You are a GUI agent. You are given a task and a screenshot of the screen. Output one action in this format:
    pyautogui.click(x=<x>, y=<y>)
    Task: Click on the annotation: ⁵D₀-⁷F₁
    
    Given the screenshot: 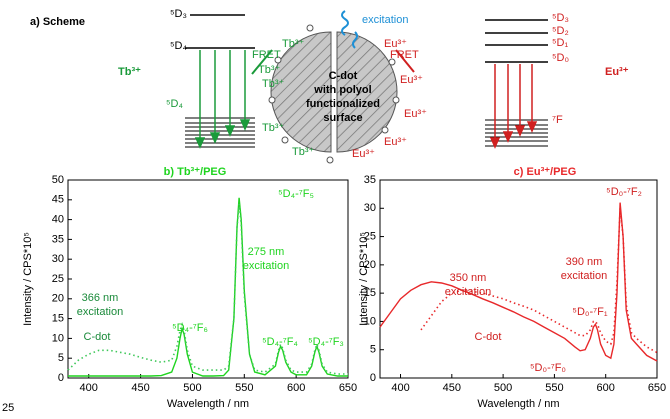 What is the action you would take?
    pyautogui.click(x=589, y=312)
    